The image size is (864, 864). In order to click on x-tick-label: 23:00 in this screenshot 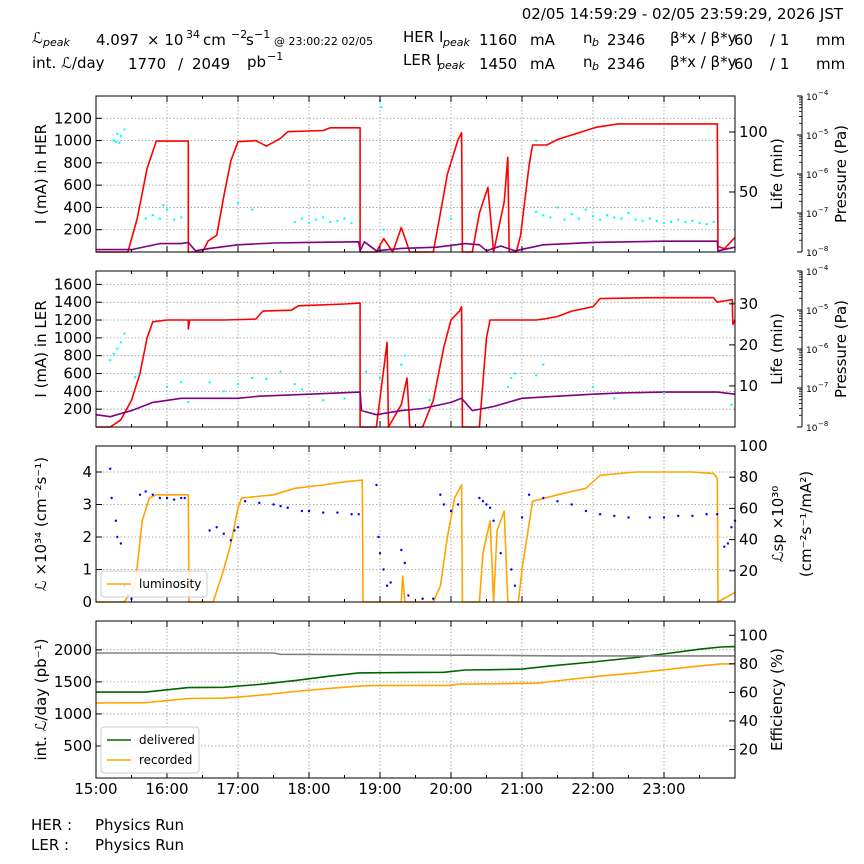, I will do `click(663, 789)`.